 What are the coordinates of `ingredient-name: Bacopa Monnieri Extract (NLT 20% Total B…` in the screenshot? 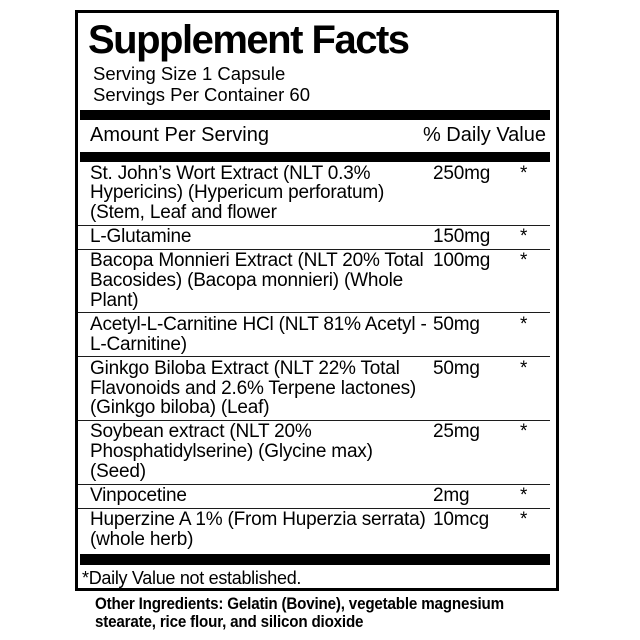 It's located at (257, 280).